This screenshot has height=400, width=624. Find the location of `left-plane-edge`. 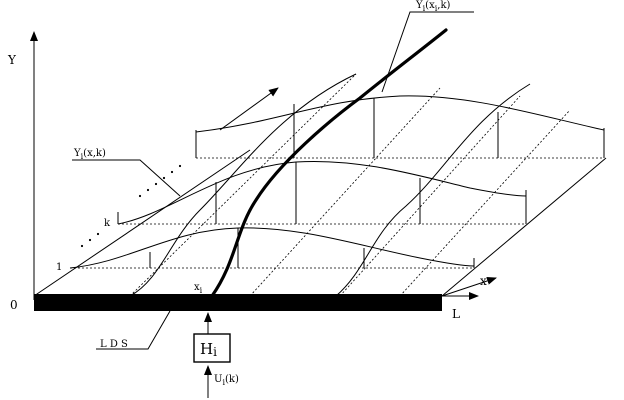

left-plane-edge is located at coordinates (142, 223).